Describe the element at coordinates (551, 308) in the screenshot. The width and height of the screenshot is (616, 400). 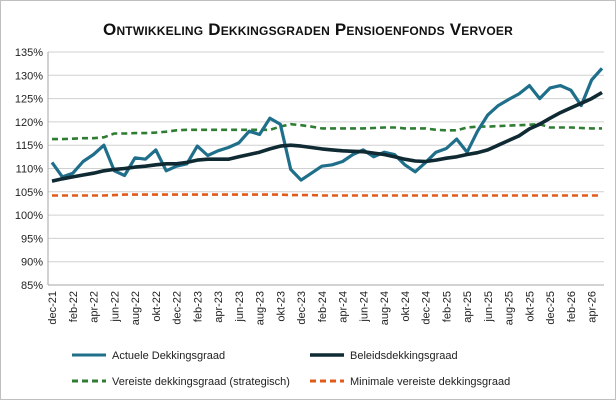
I see `x-tick-label: dec-25` at that location.